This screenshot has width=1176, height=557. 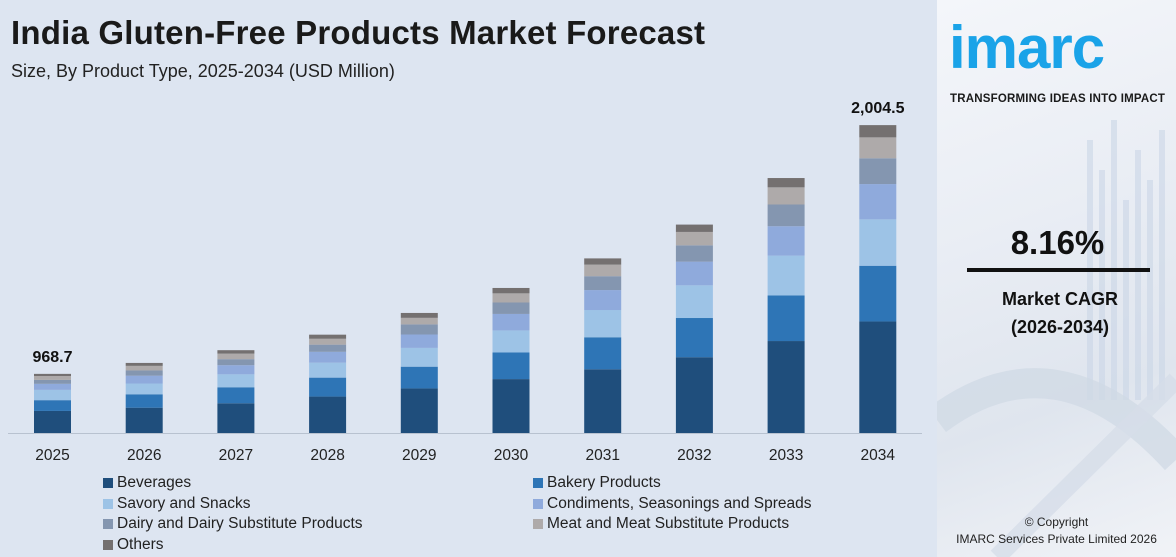 I want to click on legend-item: Others, so click(x=133, y=545).